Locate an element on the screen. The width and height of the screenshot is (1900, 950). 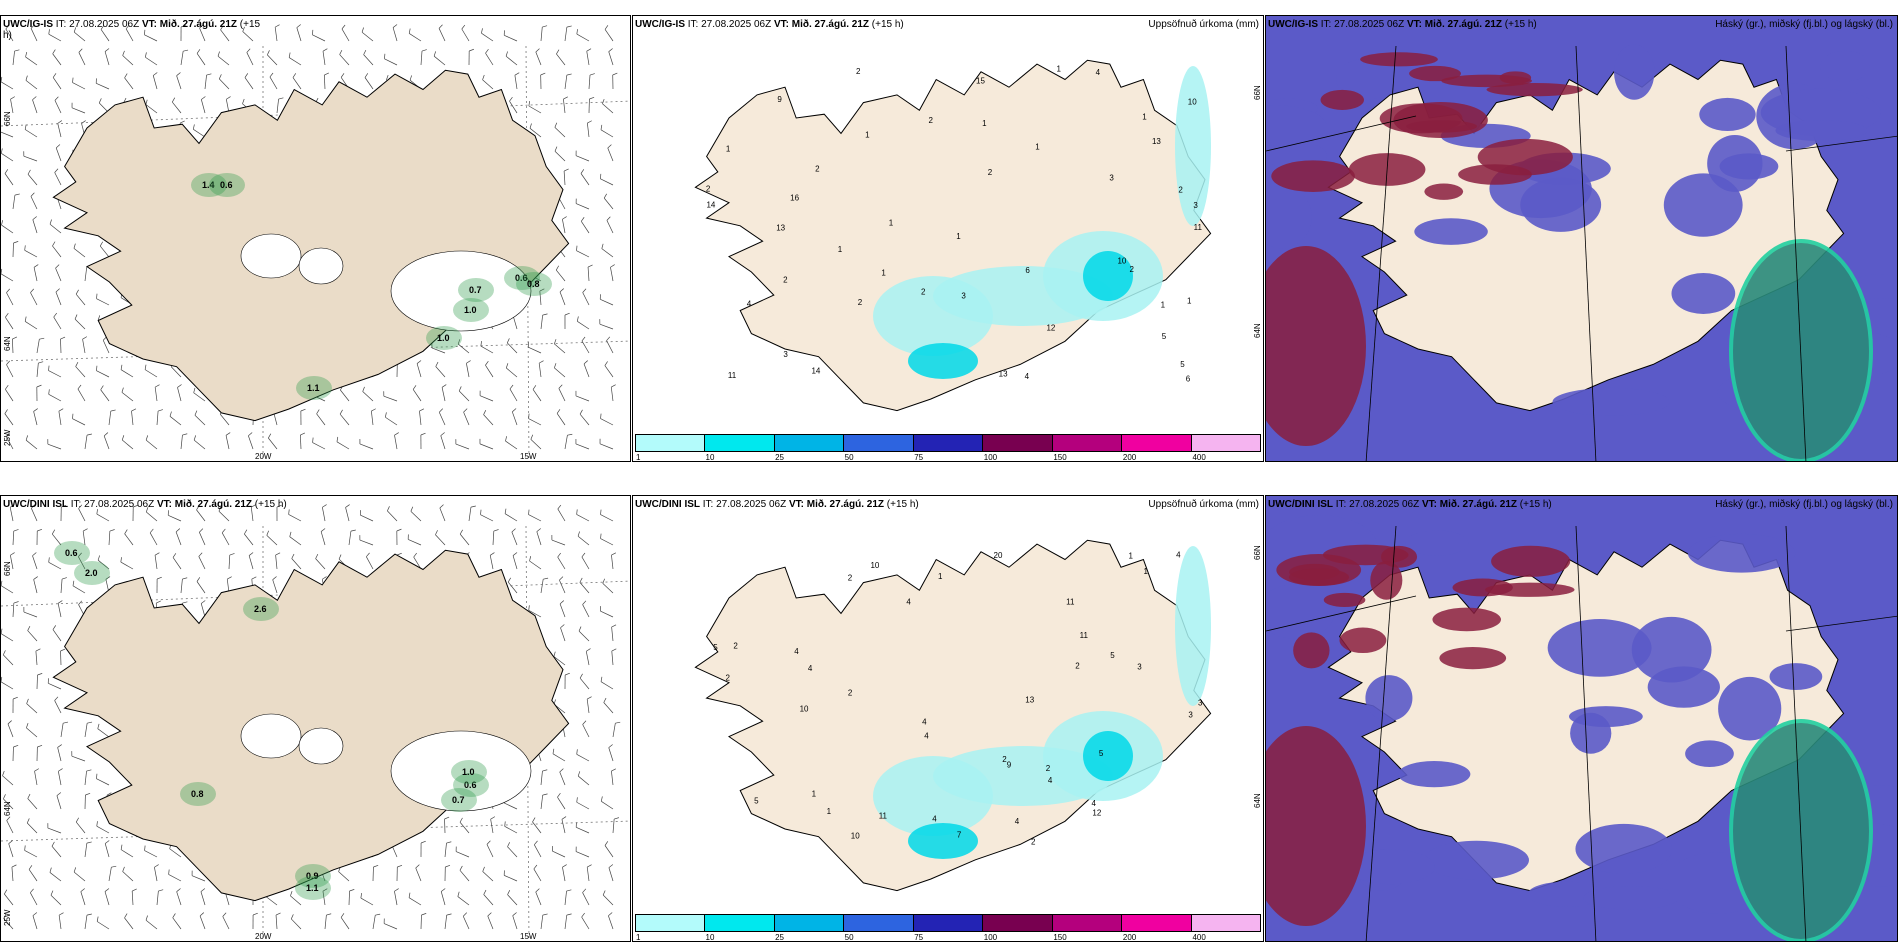
lat-label-64n: 64N is located at coordinates (1257, 800).